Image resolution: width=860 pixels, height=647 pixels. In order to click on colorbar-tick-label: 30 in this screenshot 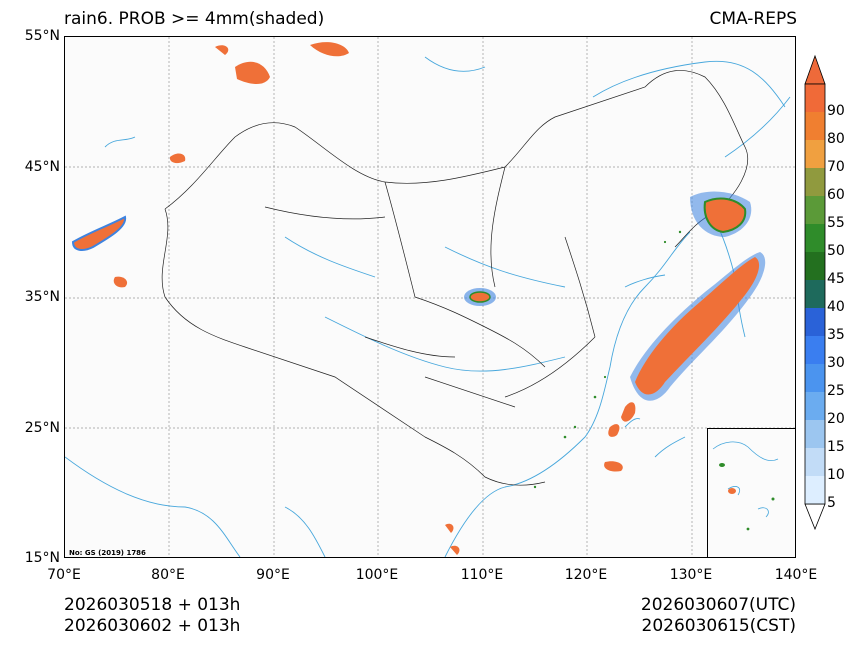, I will do `click(836, 363)`.